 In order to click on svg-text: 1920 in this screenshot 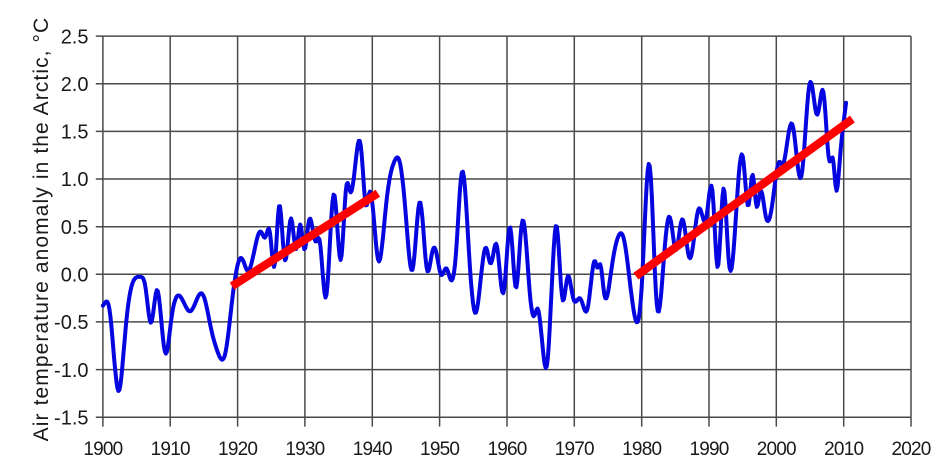, I will do `click(237, 449)`.